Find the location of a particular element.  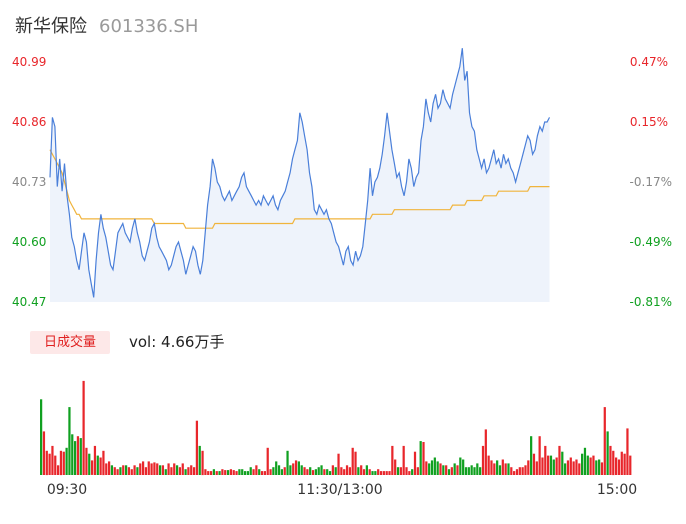

time-tick-open: 09:30 is located at coordinates (67, 490).